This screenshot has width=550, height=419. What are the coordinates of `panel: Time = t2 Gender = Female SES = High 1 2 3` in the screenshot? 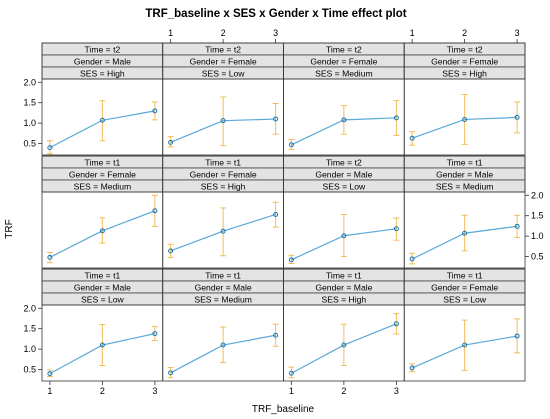 It's located at (464, 92).